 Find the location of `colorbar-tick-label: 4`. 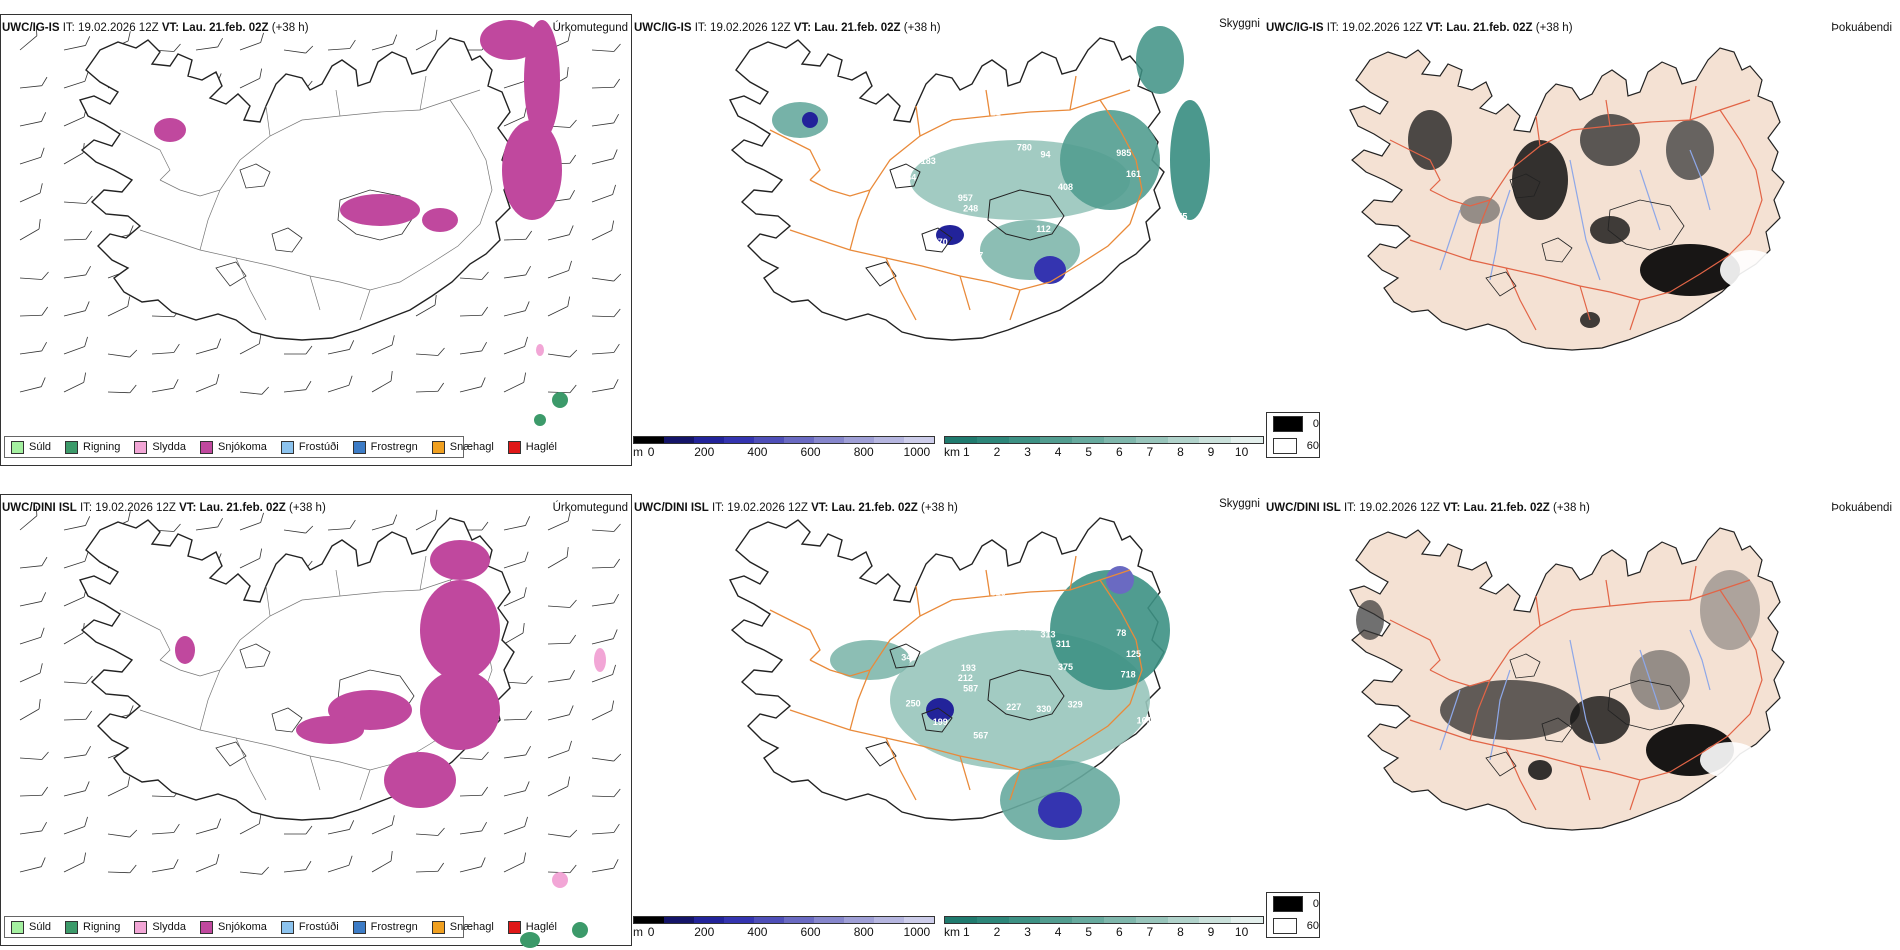

colorbar-tick-label: 4 is located at coordinates (1058, 452).